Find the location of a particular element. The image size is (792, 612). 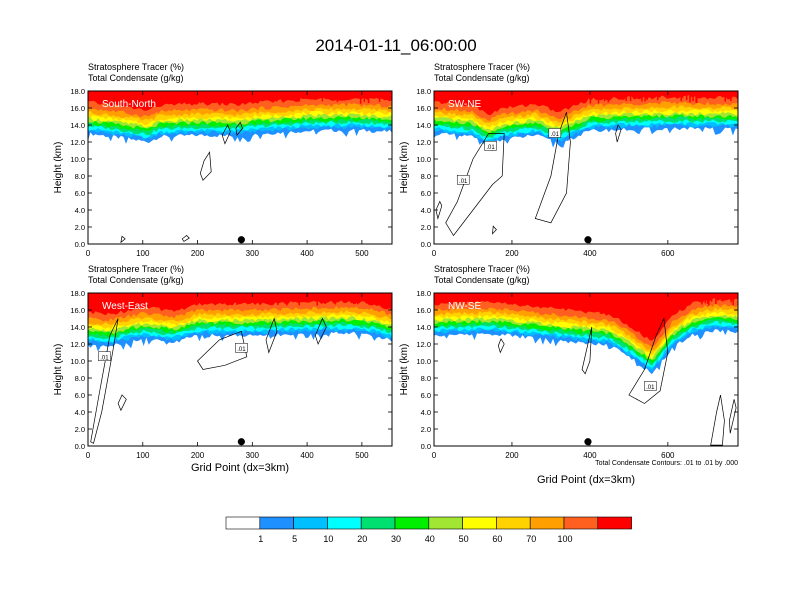

x-tick-label: 600 is located at coordinates (668, 253).